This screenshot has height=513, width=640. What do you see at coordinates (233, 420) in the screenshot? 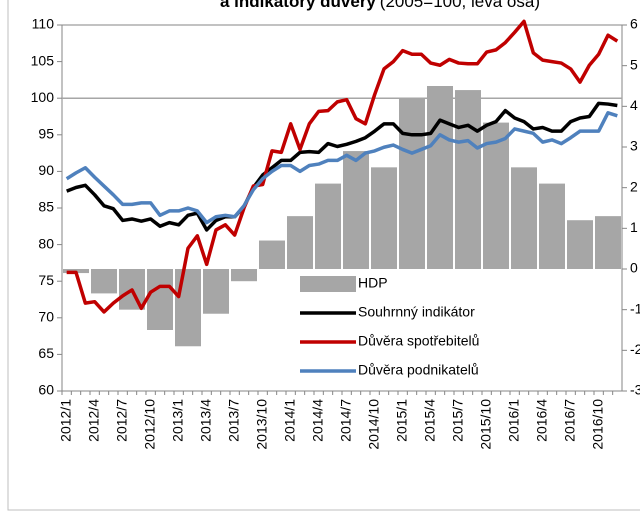
I see `x-tick-label: 2013/7` at bounding box center [233, 420].